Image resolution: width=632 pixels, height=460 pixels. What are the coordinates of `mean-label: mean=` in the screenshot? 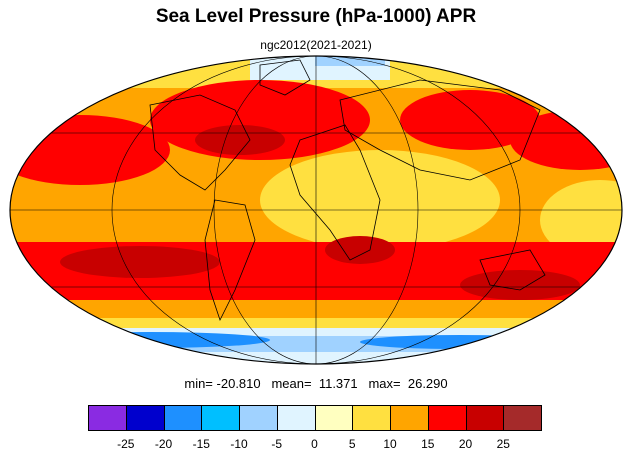 It's located at (291, 383).